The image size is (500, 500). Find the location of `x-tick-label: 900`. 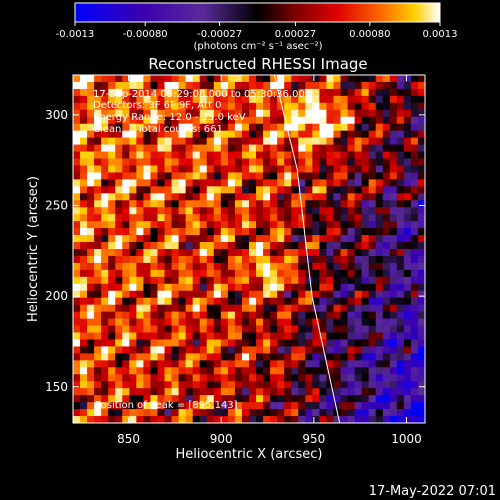

x-tick-label: 900 is located at coordinates (221, 439).